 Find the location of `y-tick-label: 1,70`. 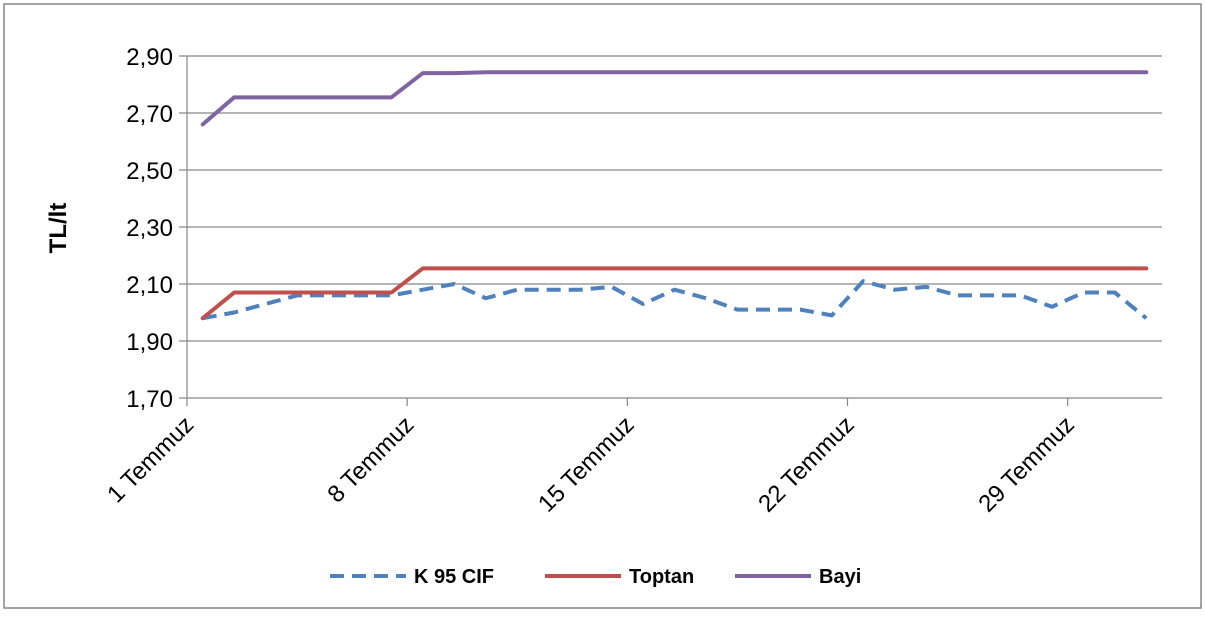

y-tick-label: 1,70 is located at coordinates (149, 399).